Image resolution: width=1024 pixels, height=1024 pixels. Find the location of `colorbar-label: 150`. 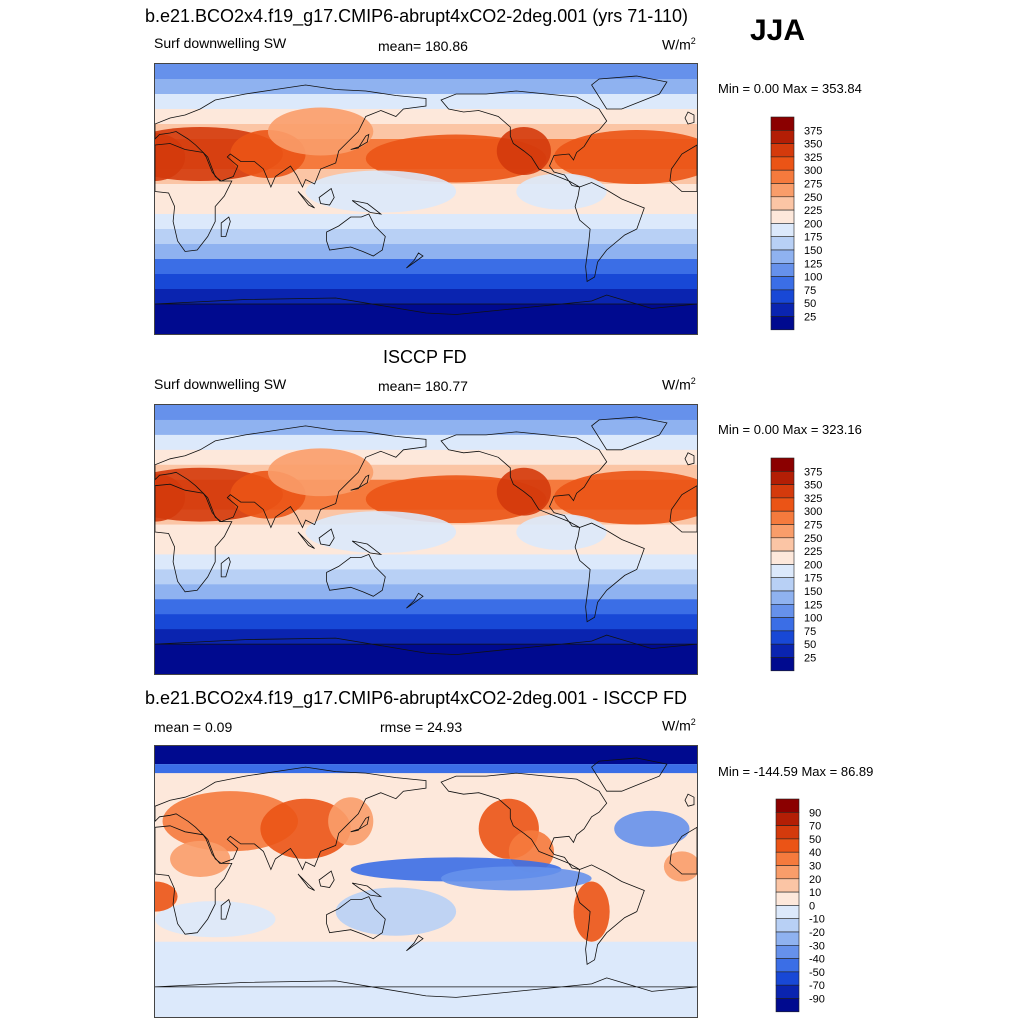

colorbar-label: 150 is located at coordinates (813, 251).